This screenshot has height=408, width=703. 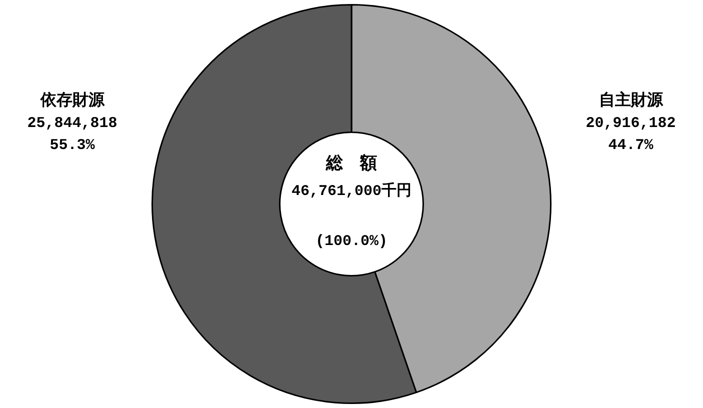 What do you see at coordinates (72, 134) in the screenshot?
I see `data-label: 25,844,818 55.3%` at bounding box center [72, 134].